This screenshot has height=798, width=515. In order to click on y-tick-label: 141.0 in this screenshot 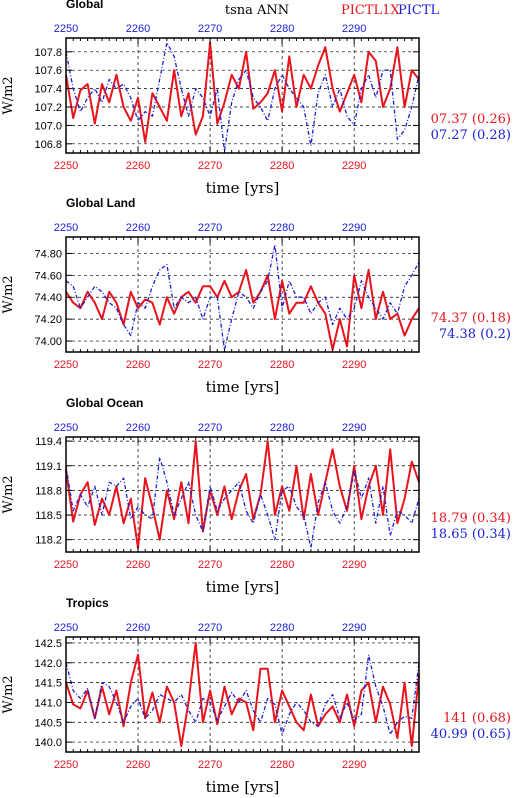, I will do `click(48, 703)`.